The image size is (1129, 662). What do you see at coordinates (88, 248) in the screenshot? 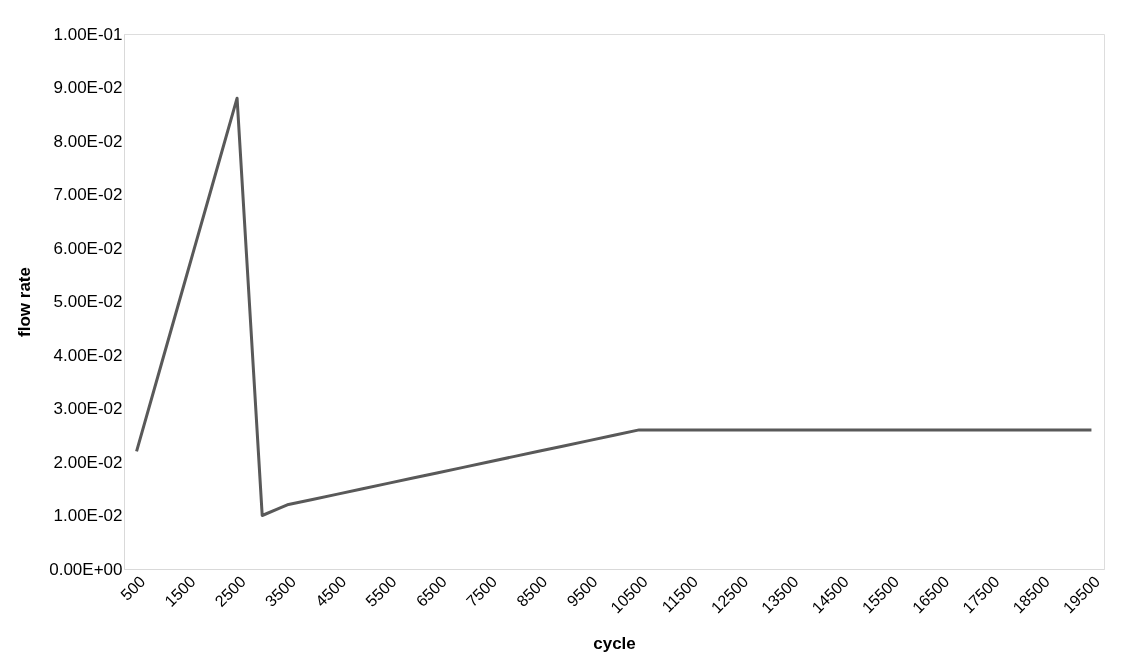
I see `y-tick-label: 6.00E-02` at bounding box center [88, 248].